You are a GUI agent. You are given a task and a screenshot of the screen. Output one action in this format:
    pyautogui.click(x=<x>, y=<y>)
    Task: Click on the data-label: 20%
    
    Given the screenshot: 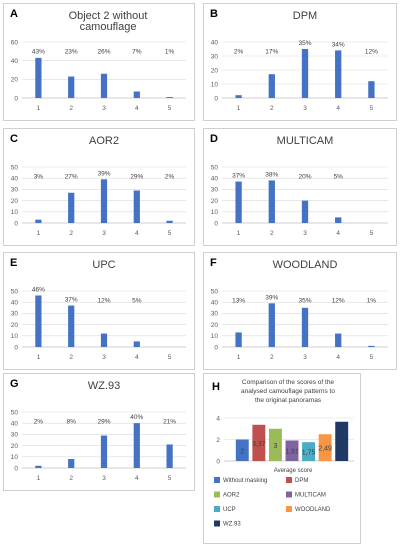 What is the action you would take?
    pyautogui.click(x=304, y=177)
    